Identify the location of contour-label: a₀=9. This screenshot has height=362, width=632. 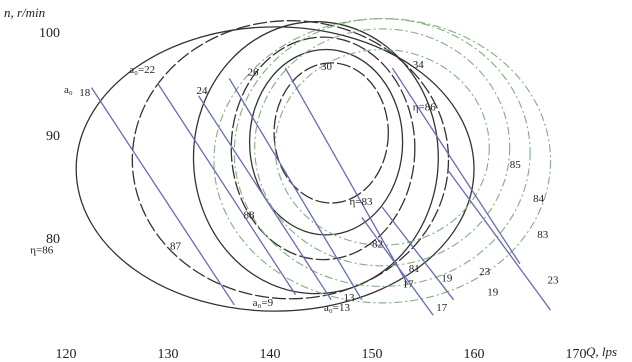
(263, 303).